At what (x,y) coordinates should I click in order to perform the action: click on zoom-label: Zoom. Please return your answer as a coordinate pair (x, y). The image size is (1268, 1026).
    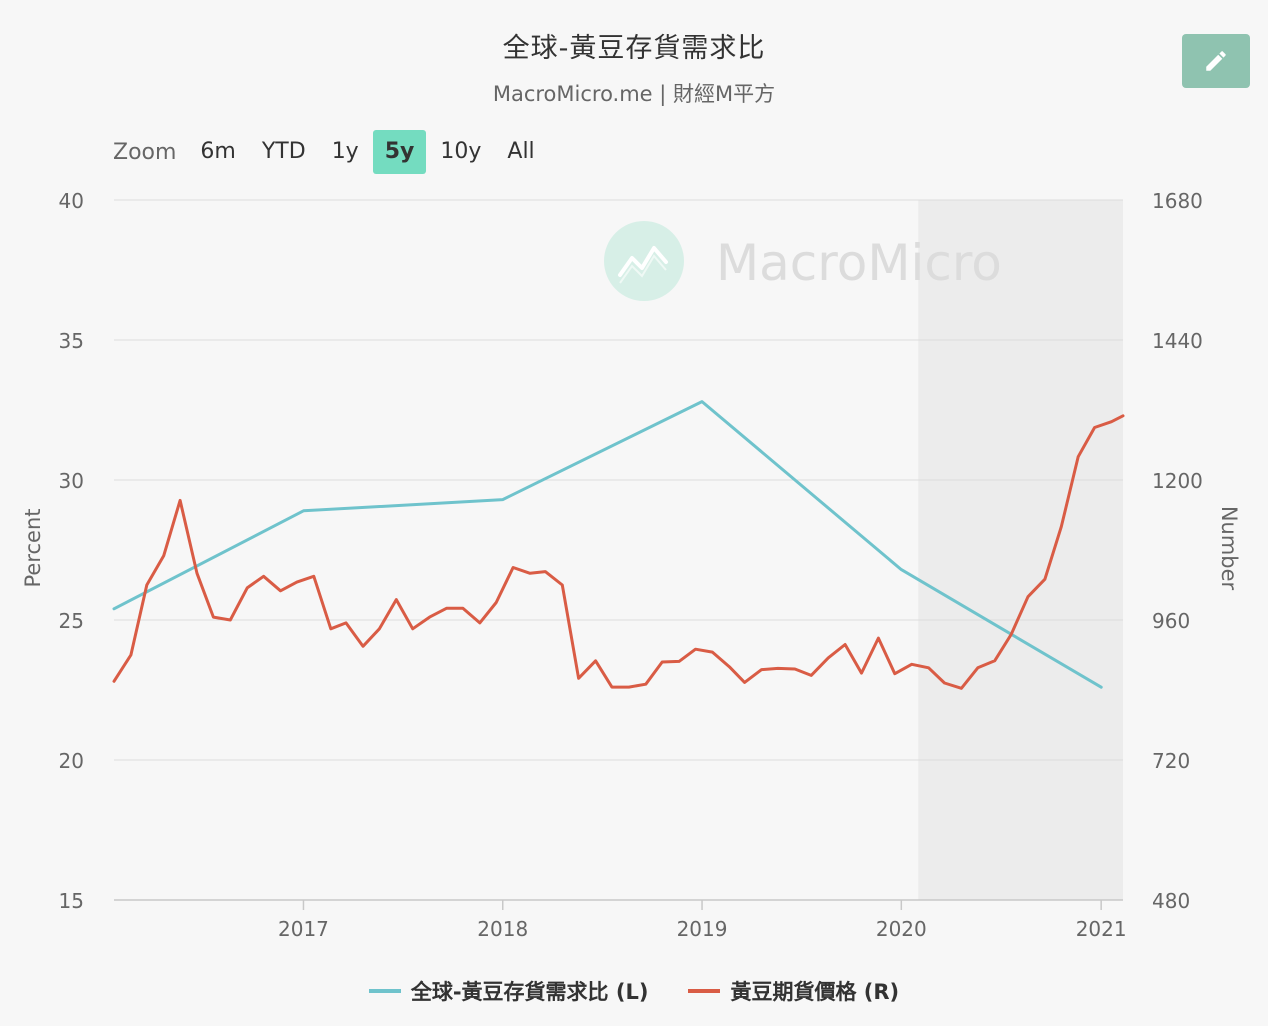
    Looking at the image, I should click on (145, 152).